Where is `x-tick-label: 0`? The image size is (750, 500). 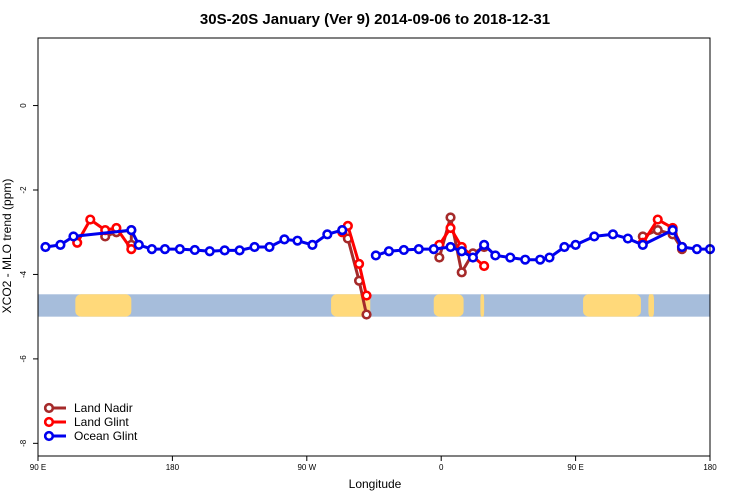
x-tick-label: 0 is located at coordinates (441, 467).